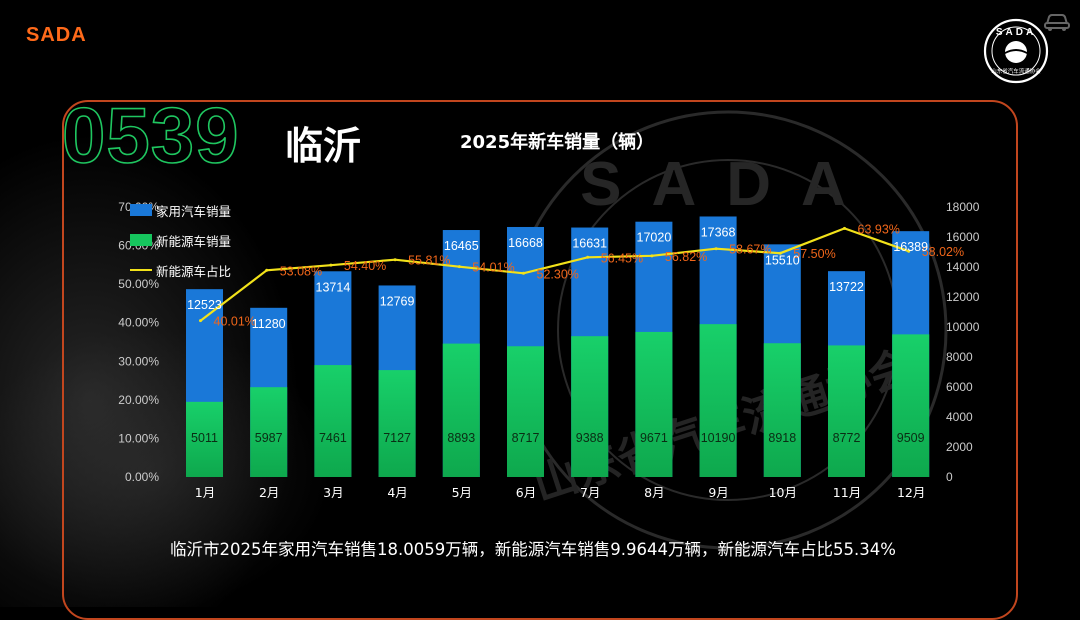  Describe the element at coordinates (622, 258) in the screenshot. I see `data-label-share: 56.45%` at that location.